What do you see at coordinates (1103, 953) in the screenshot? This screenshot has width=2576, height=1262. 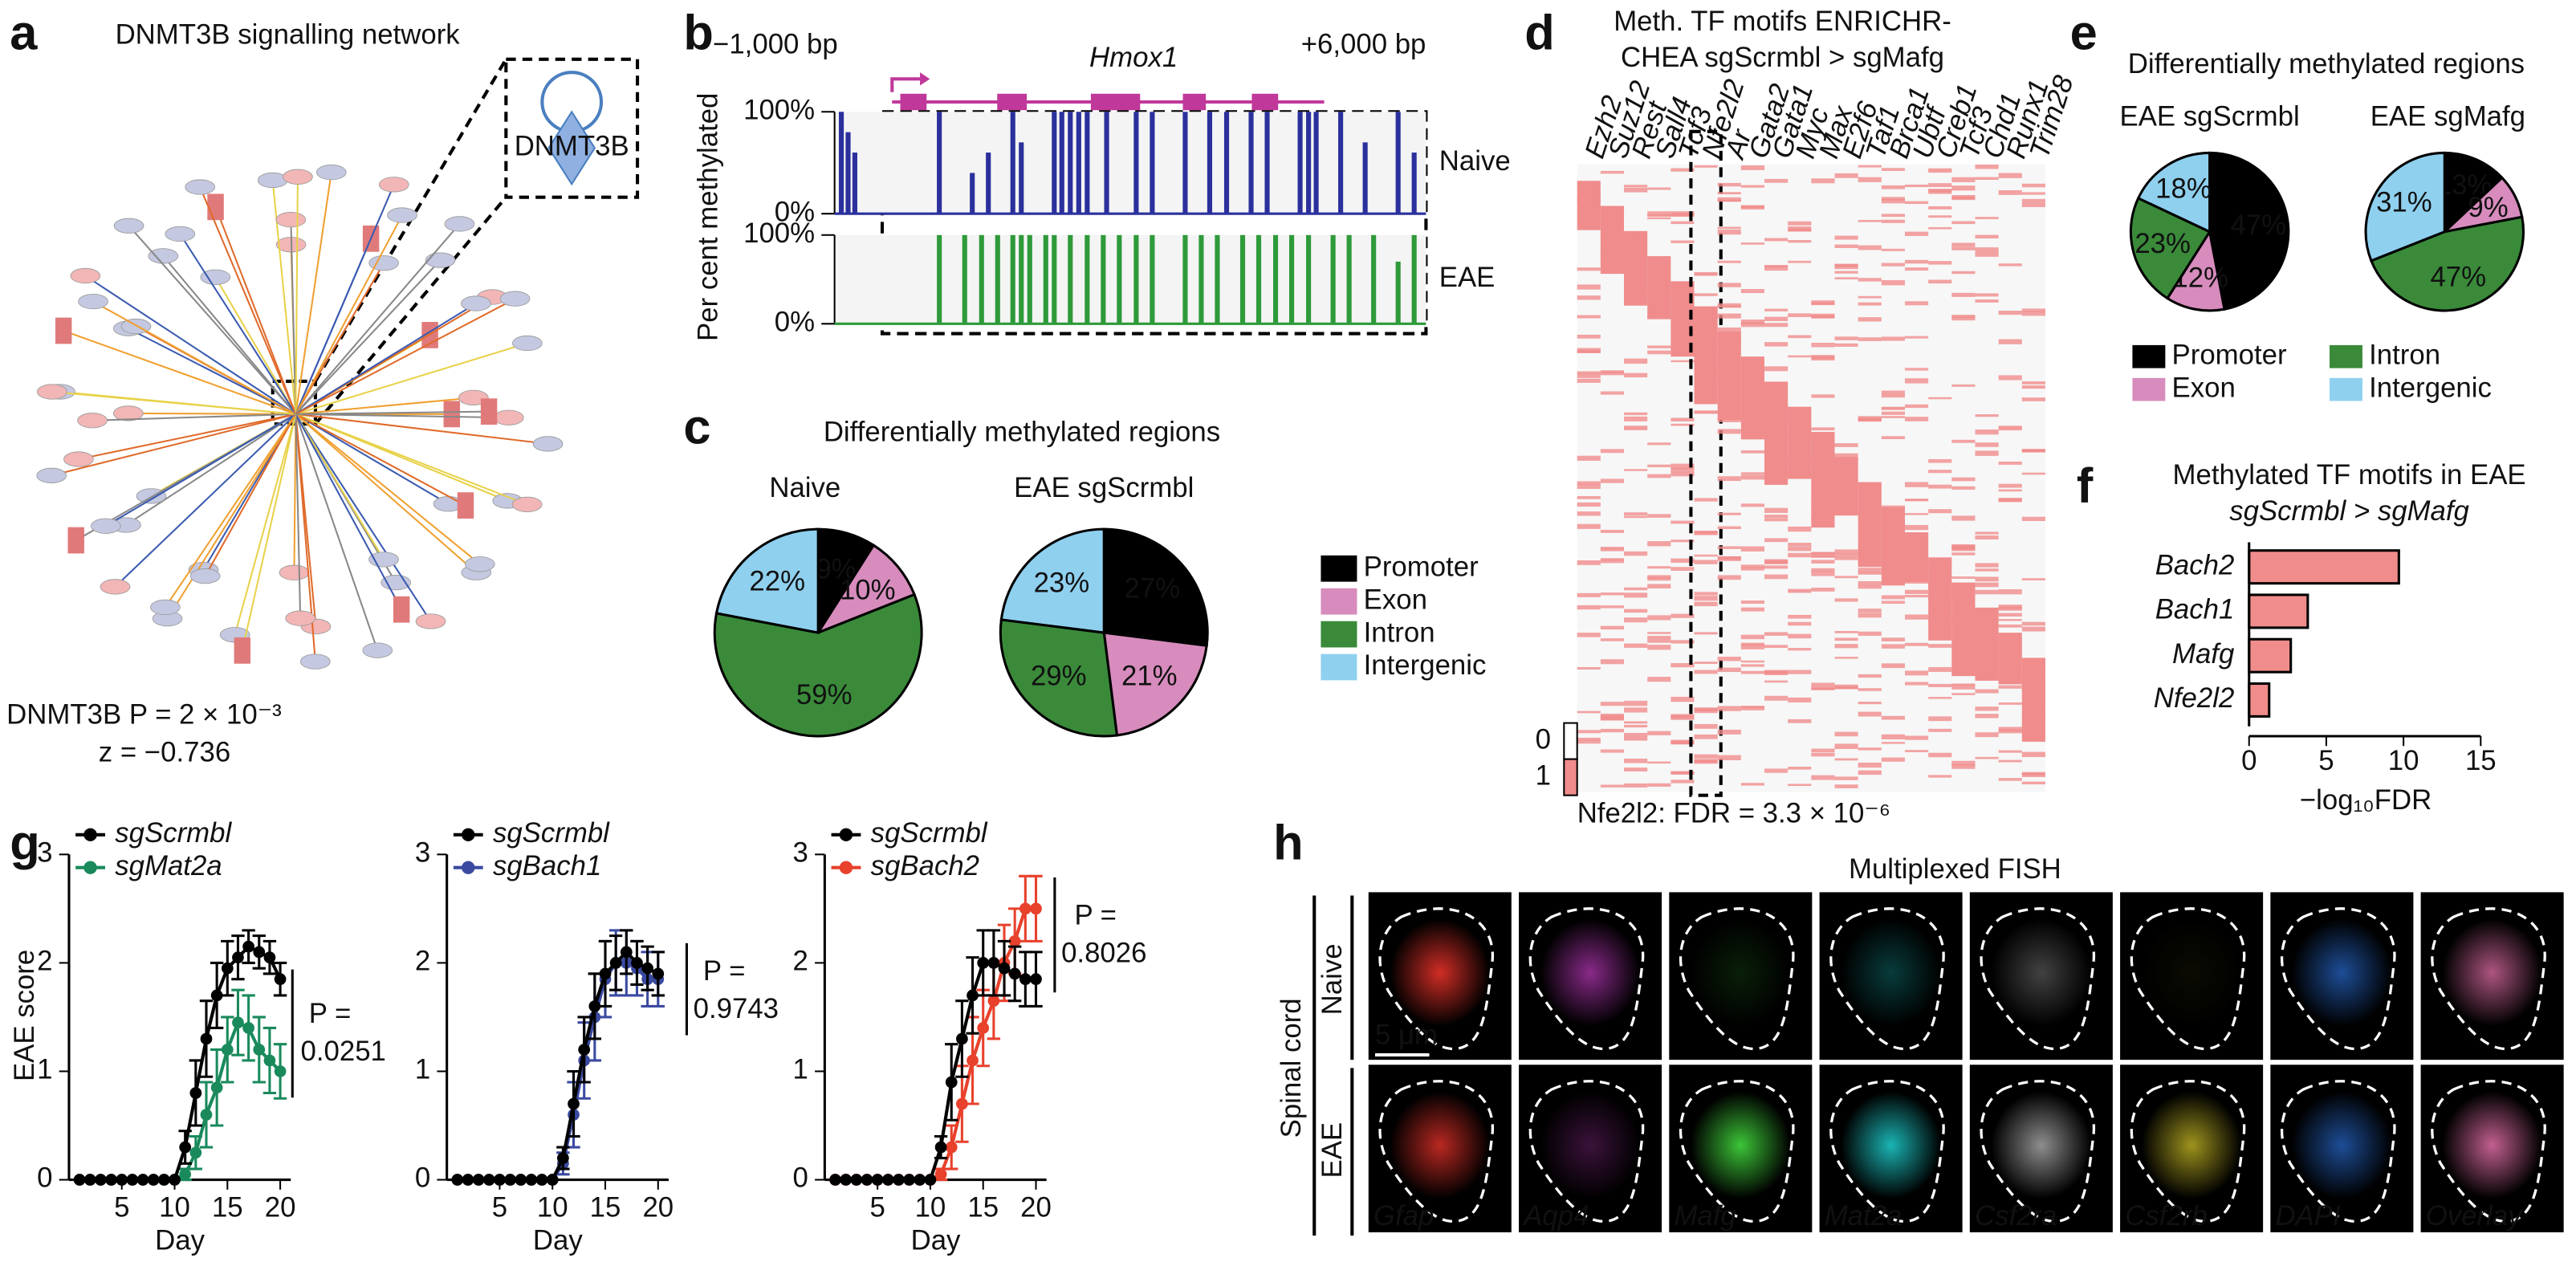 I see `p-value: 0.8026` at bounding box center [1103, 953].